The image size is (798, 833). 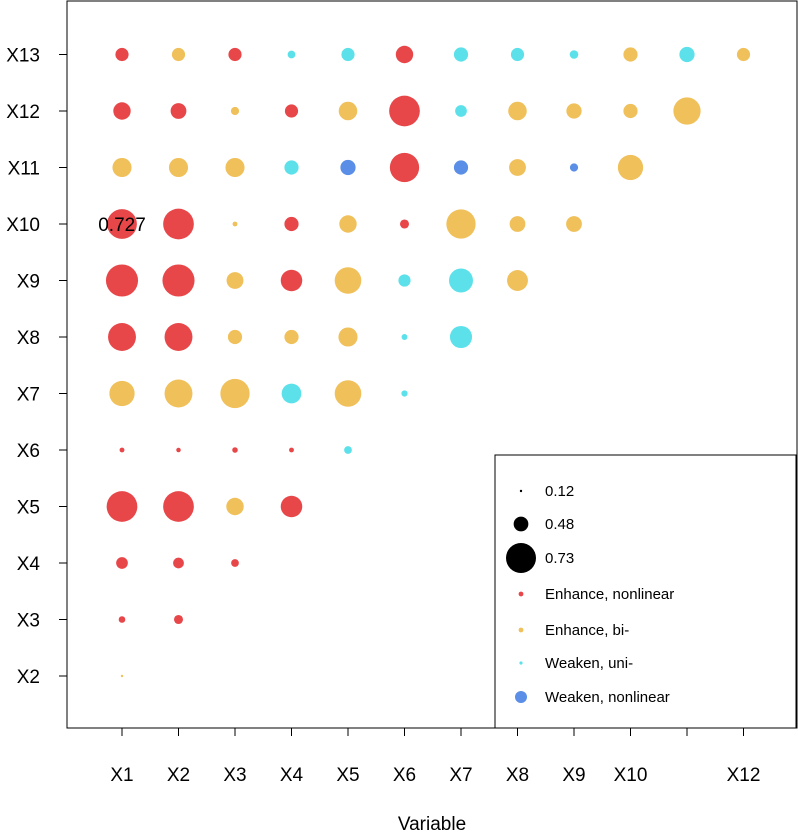 What do you see at coordinates (292, 775) in the screenshot?
I see `x-tick-label: X4` at bounding box center [292, 775].